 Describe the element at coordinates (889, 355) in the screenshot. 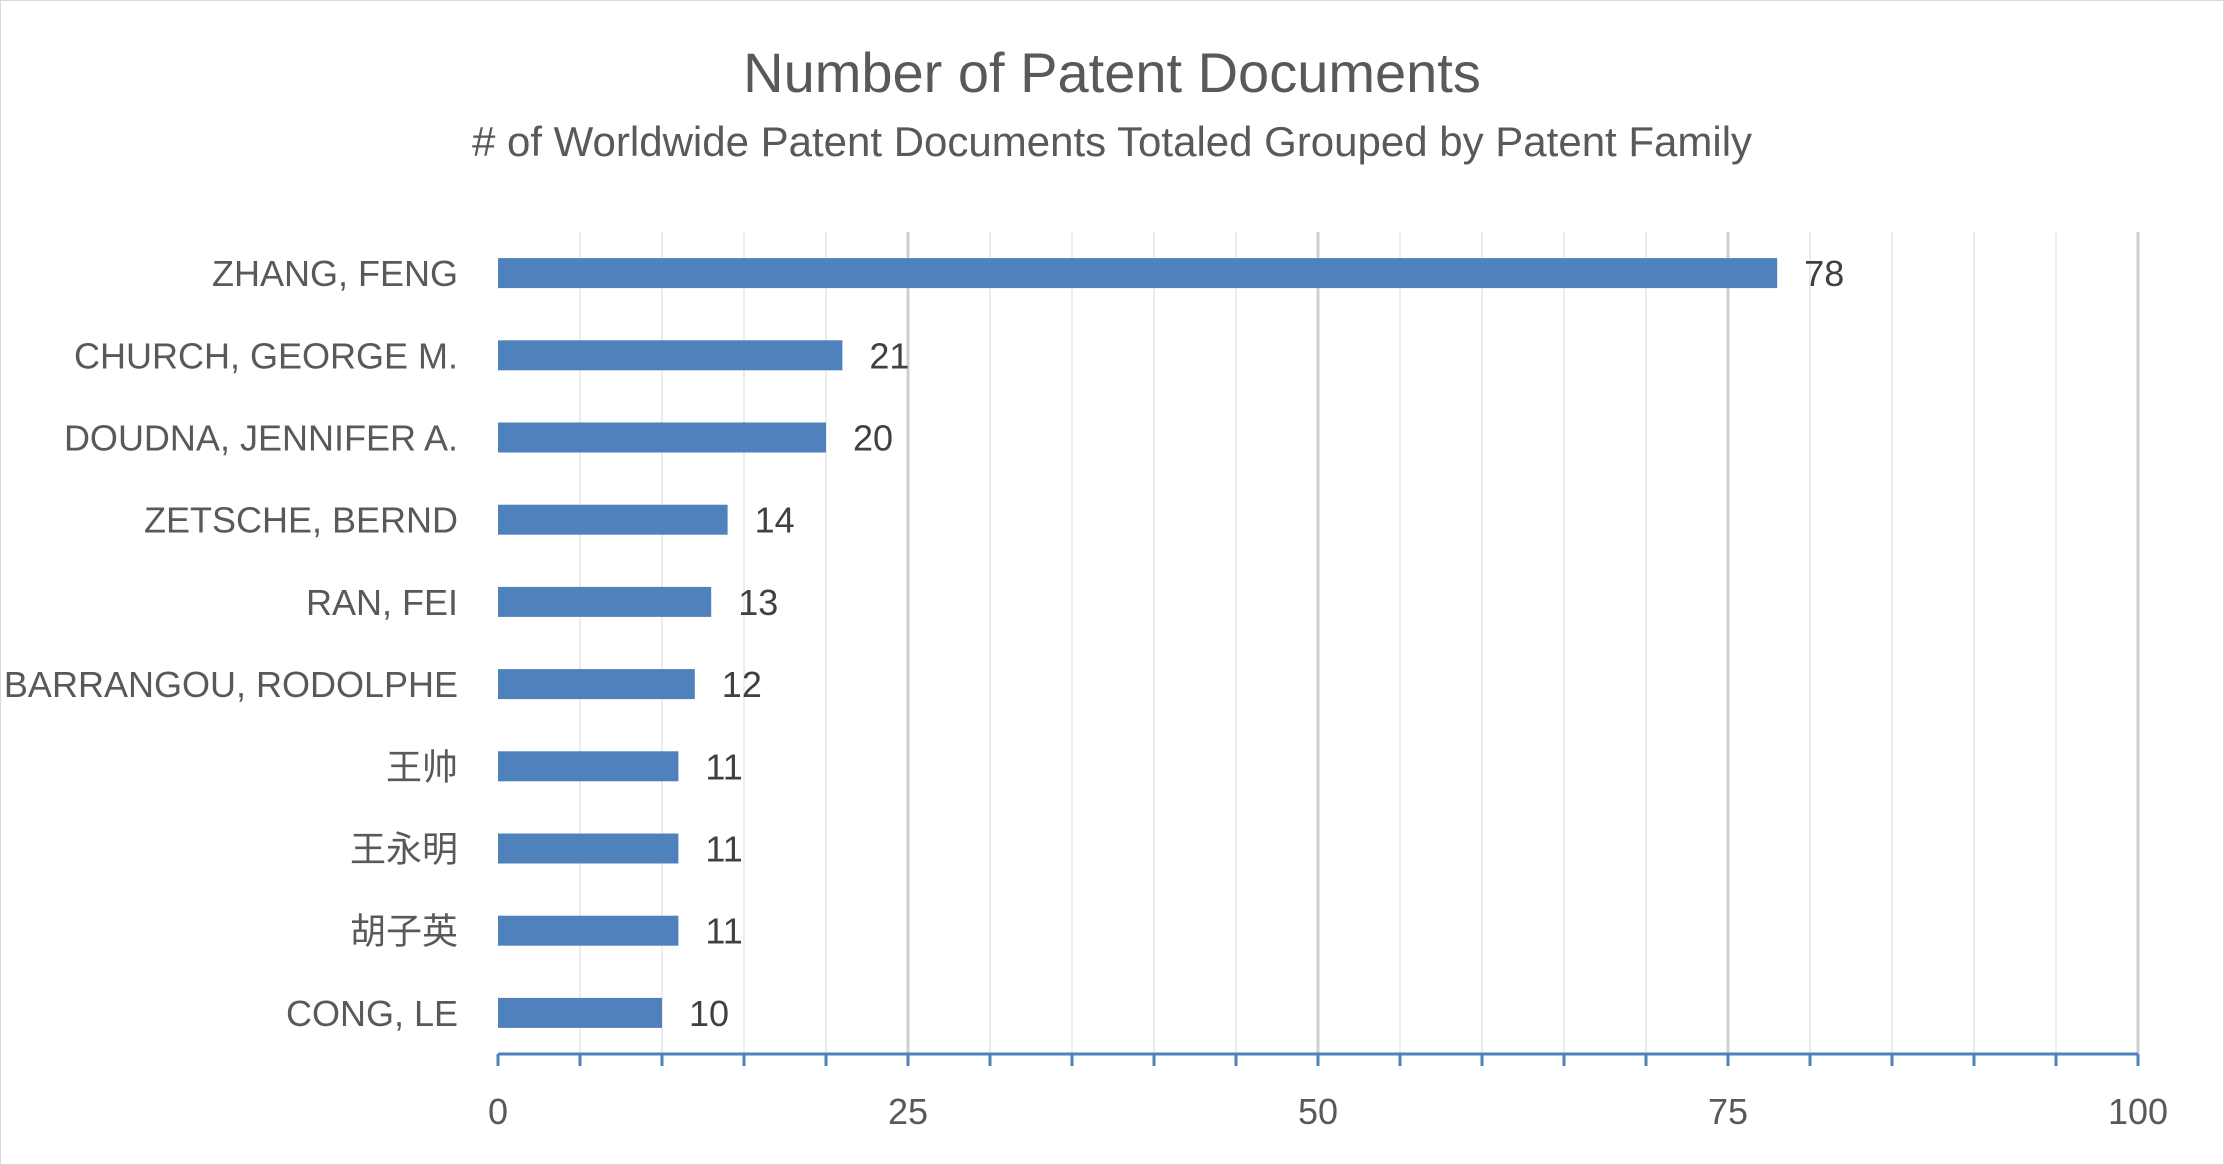

I see `data-label: 21` at that location.